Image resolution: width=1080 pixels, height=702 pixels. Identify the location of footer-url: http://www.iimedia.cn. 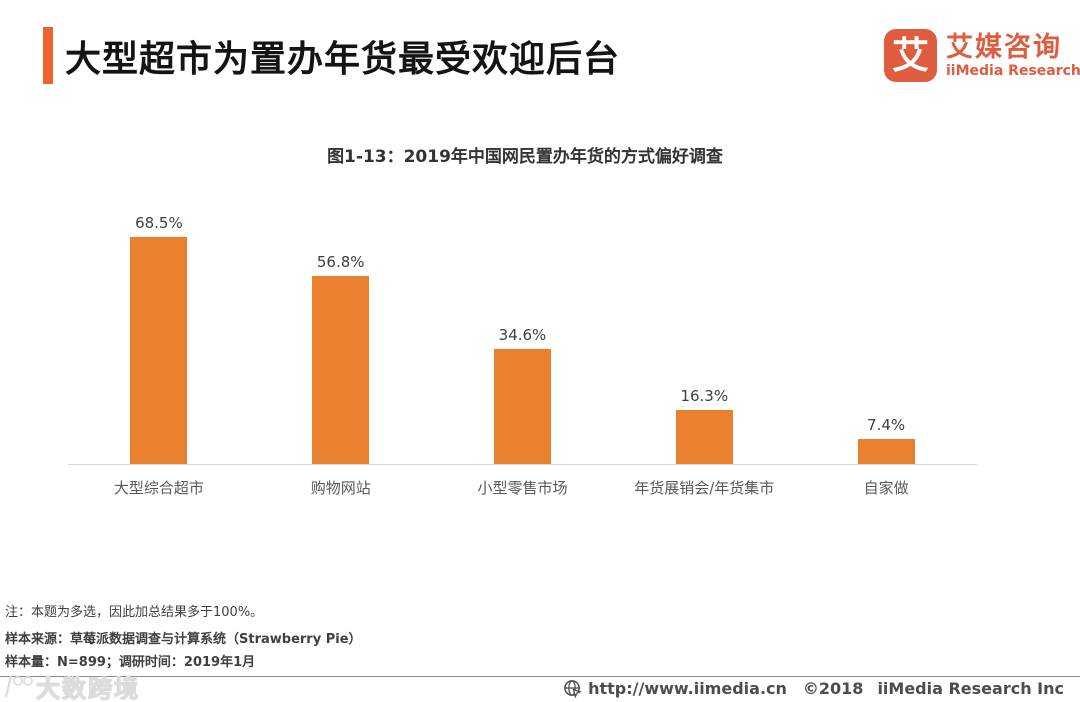
(687, 688).